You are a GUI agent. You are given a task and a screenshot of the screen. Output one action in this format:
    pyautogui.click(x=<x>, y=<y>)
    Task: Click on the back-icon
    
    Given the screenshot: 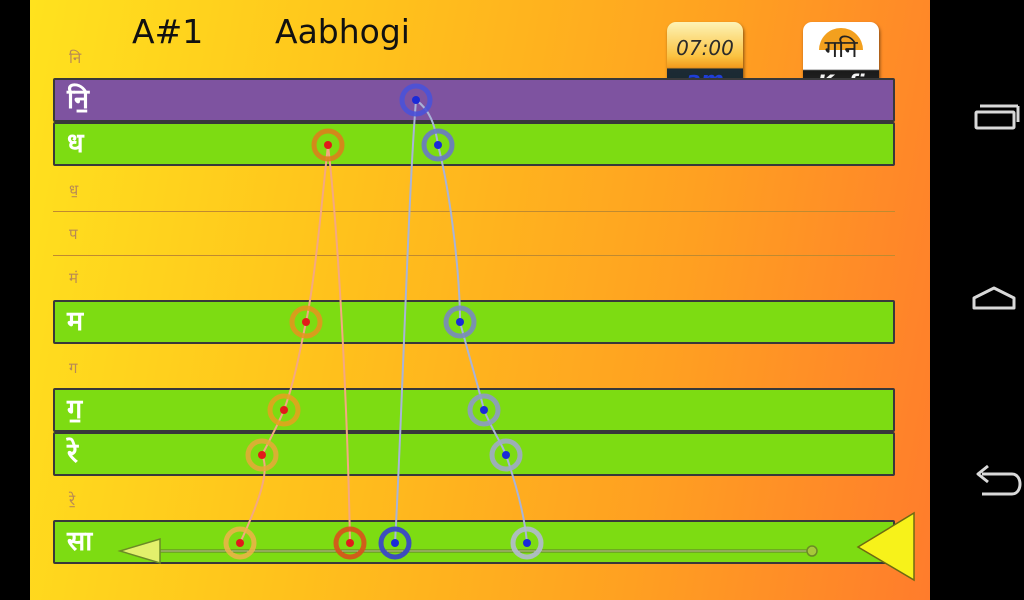 What is the action you would take?
    pyautogui.click(x=999, y=480)
    